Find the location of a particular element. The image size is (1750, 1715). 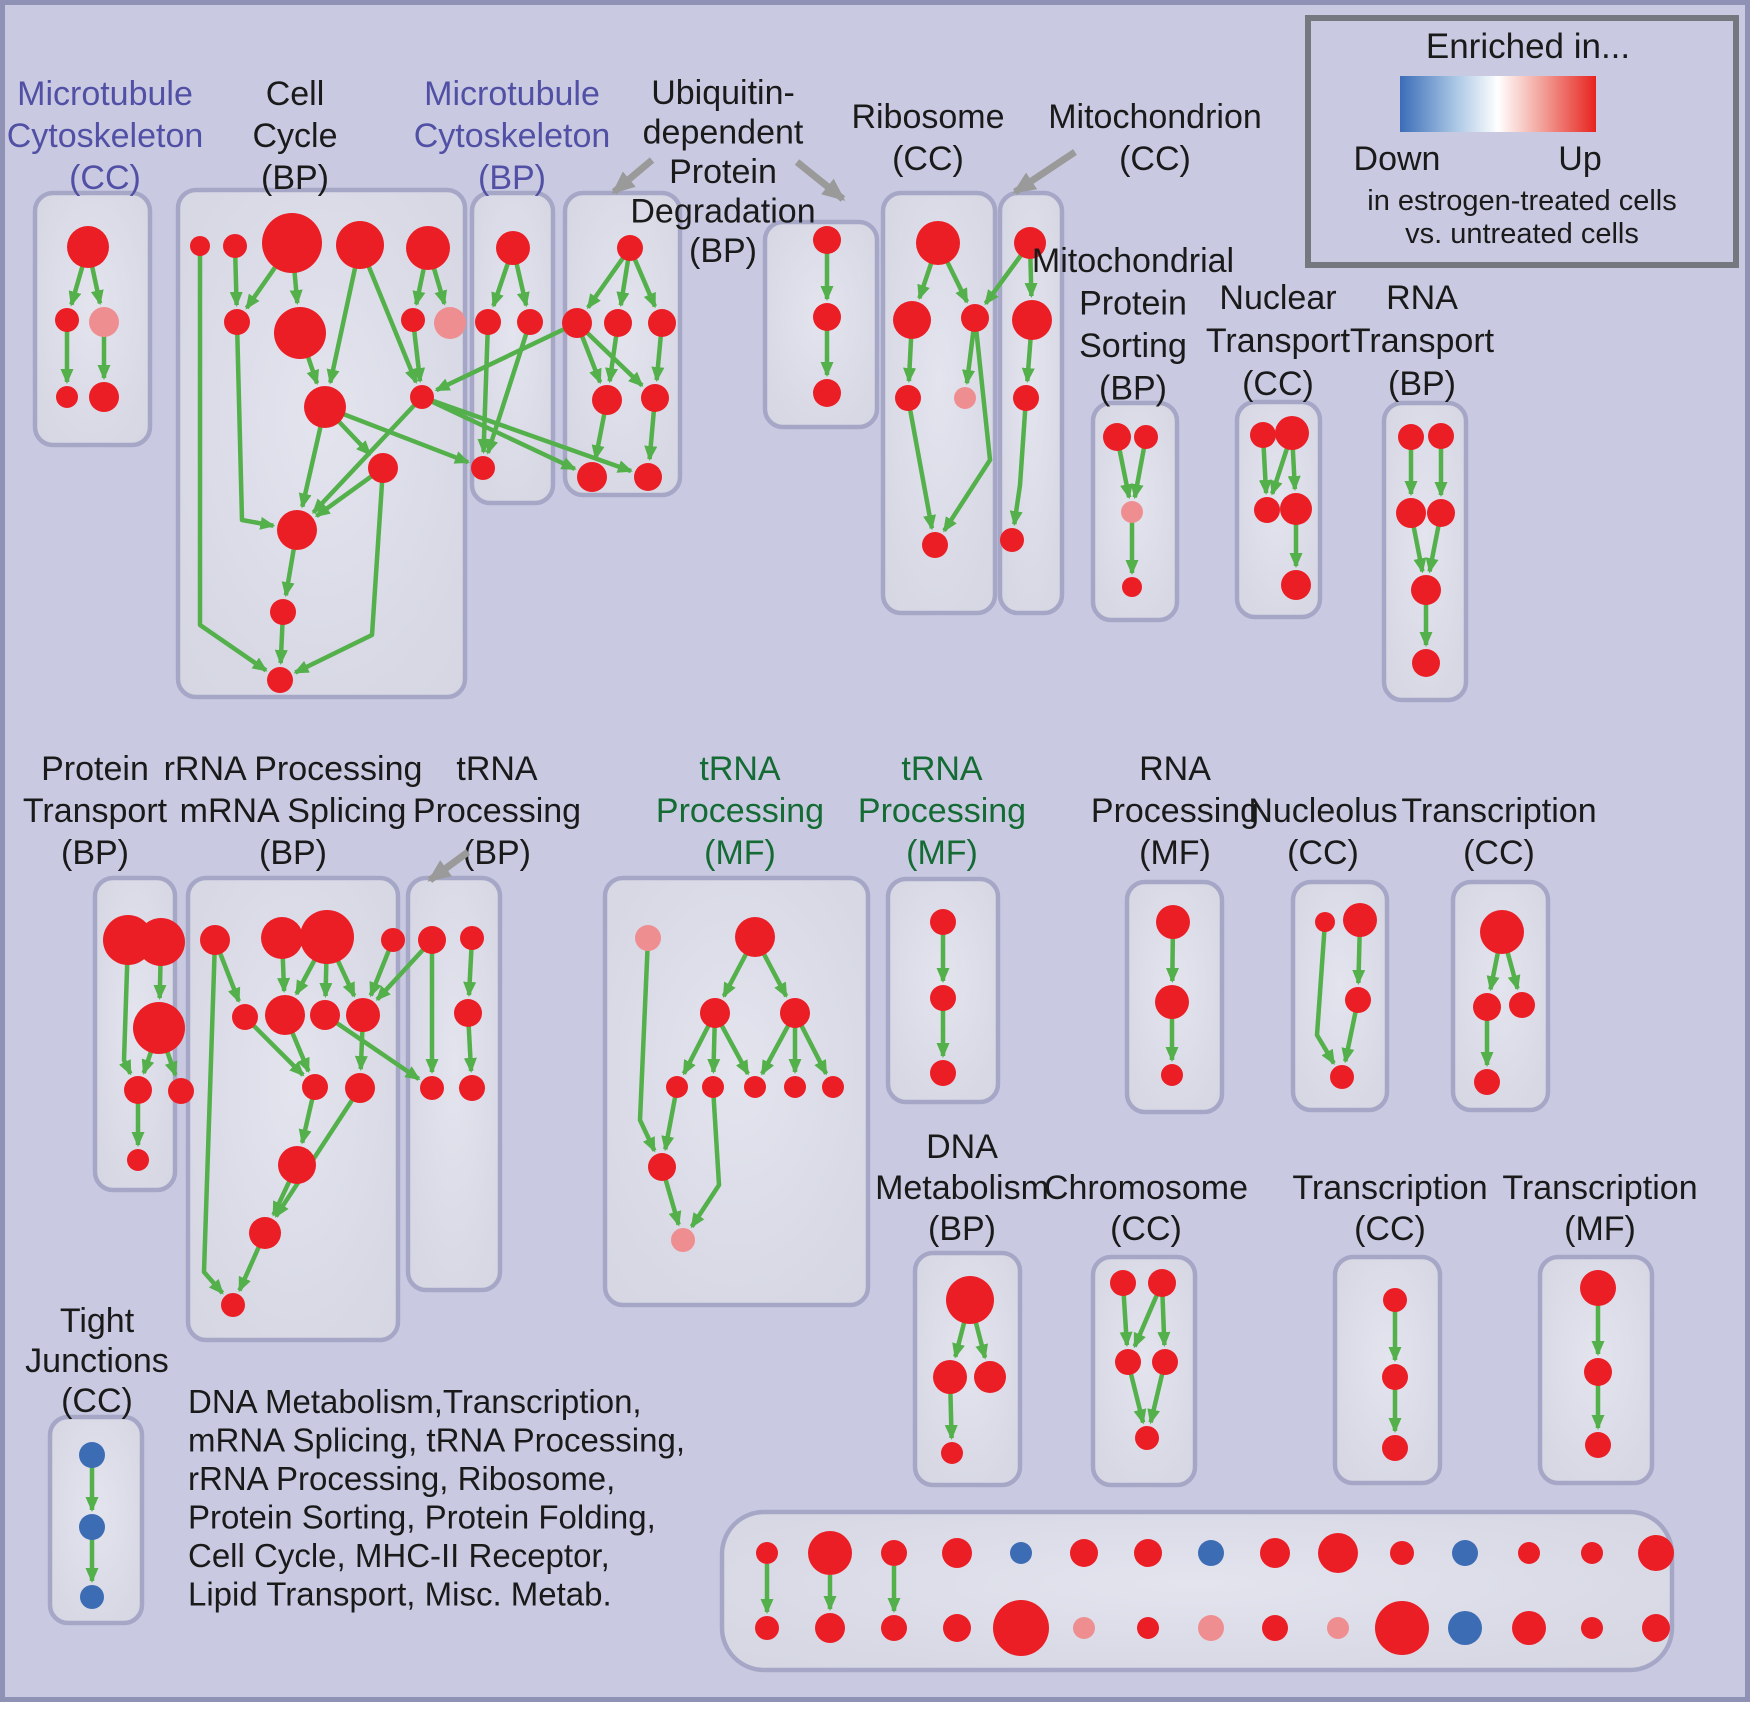

node-trna-mf-1-L1 is located at coordinates (677, 1087).